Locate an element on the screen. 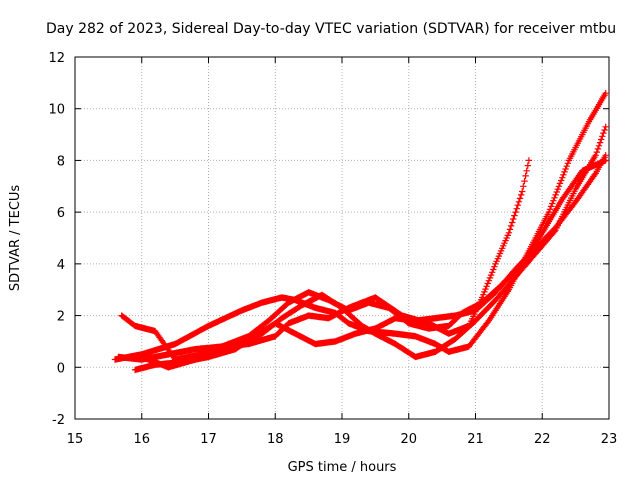 The image size is (640, 480). y-axis-label: SDTVAR / TECUs is located at coordinates (15, 238).